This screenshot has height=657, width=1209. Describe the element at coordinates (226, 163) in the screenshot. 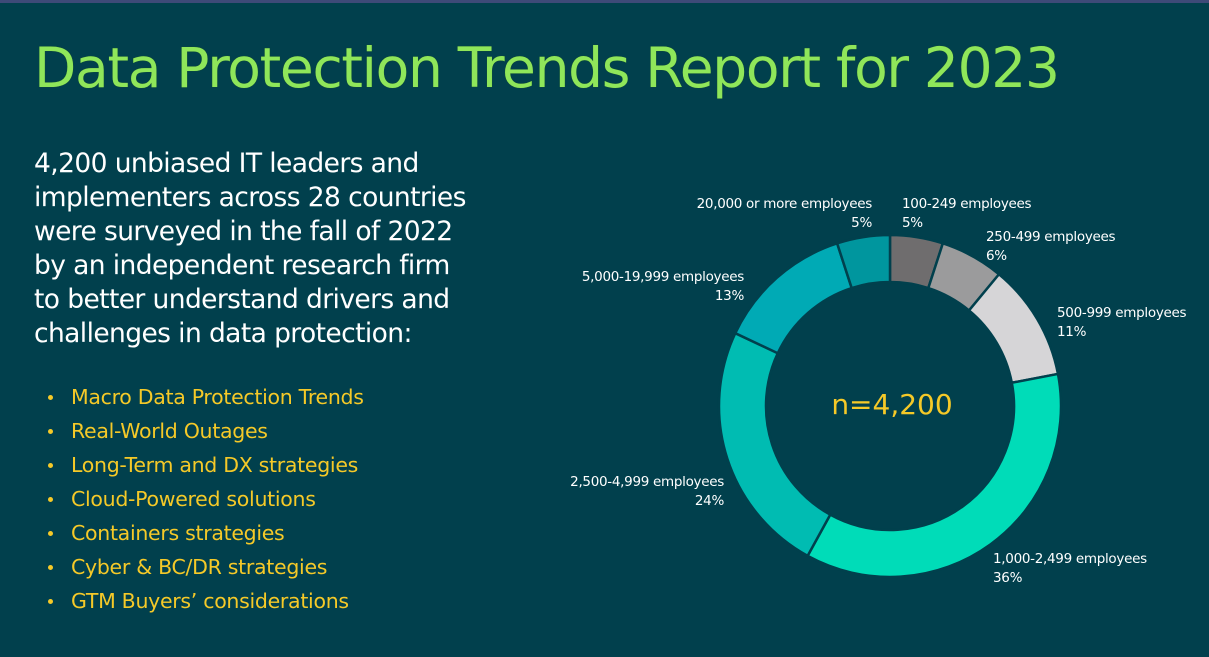

I see `intro-line: 4,200 unbiased IT leaders and` at that location.